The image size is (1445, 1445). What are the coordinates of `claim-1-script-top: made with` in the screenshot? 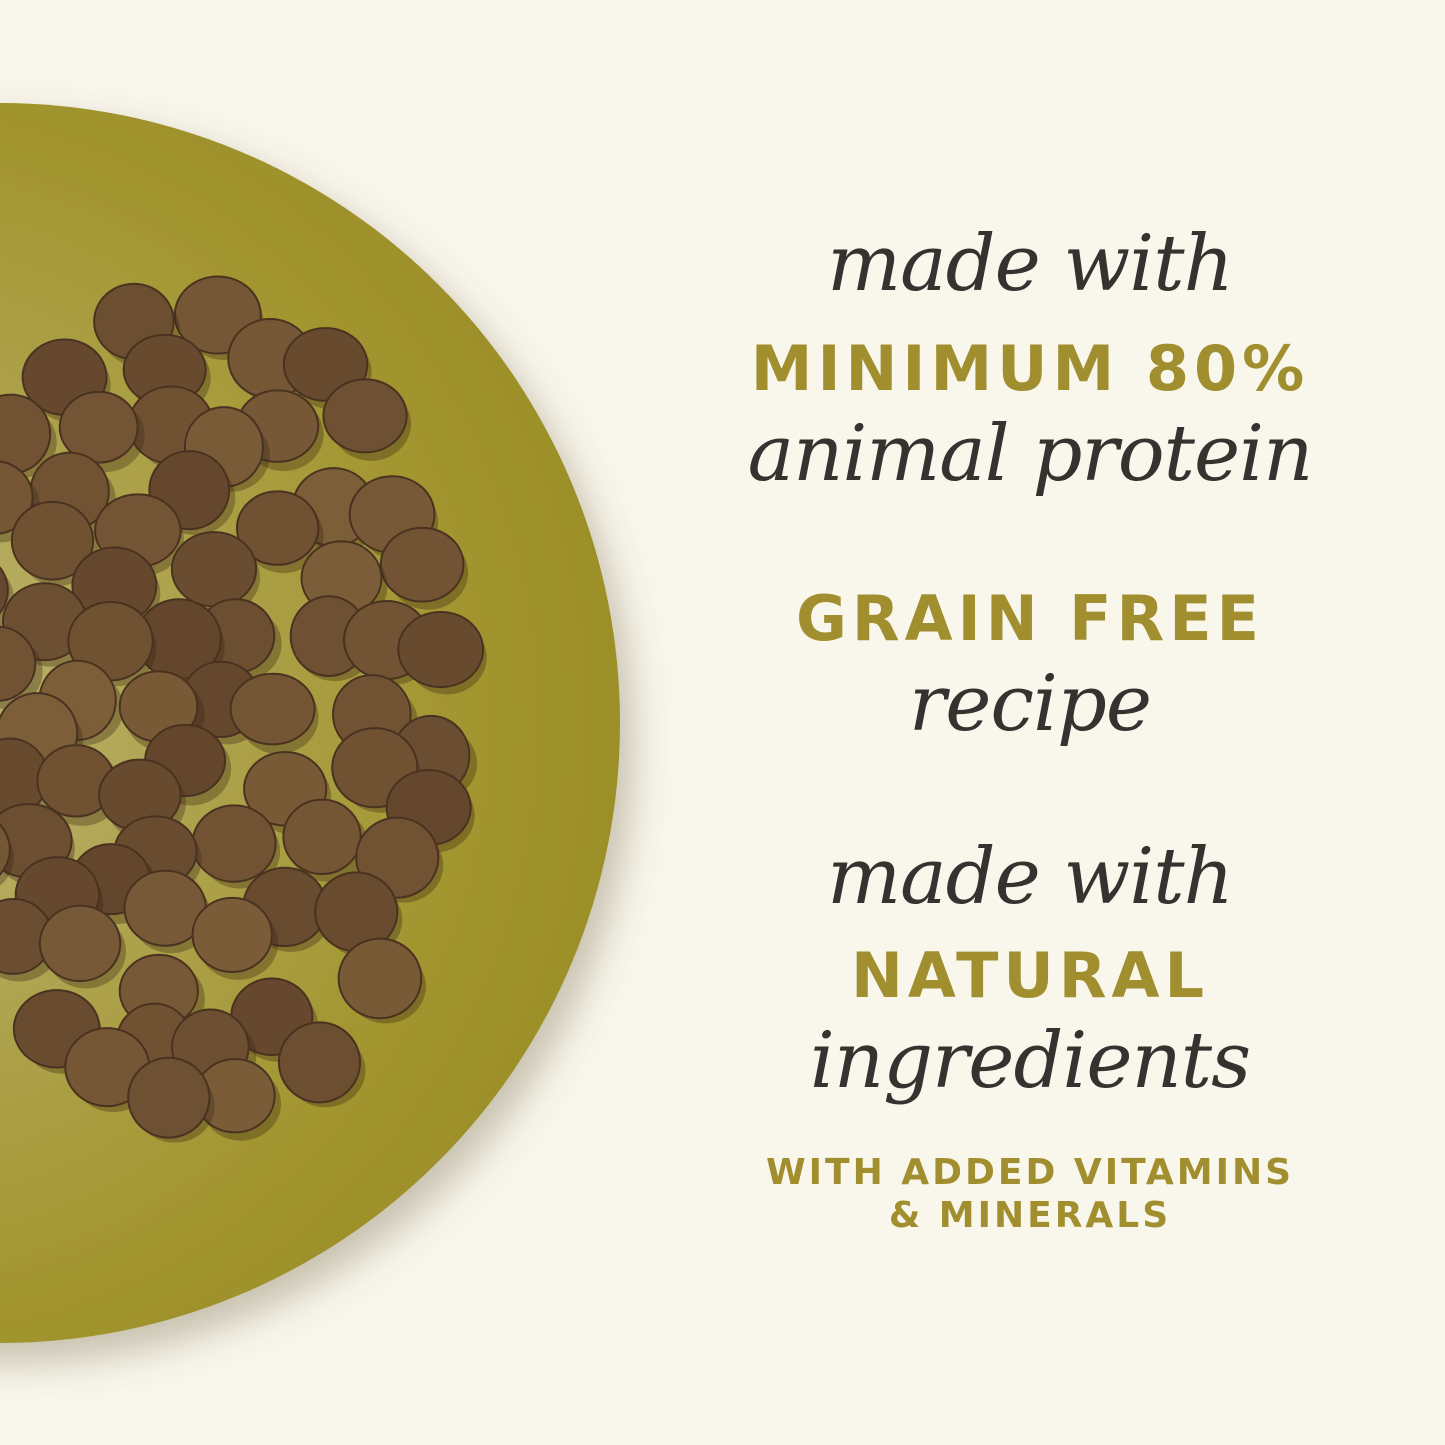 It's located at (1030, 264).